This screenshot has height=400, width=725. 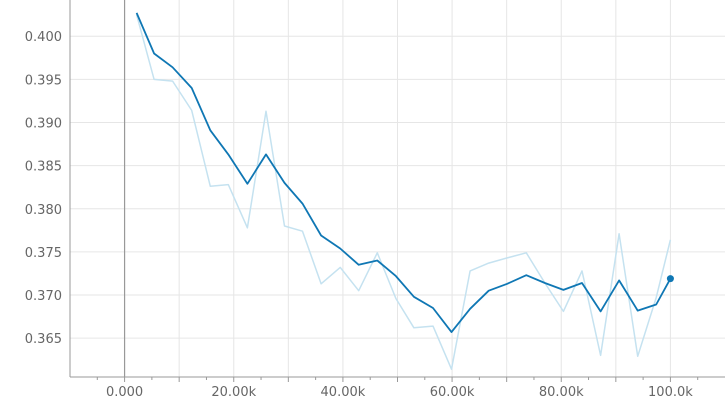 I want to click on y-tick-label: 0.365, so click(x=43, y=339).